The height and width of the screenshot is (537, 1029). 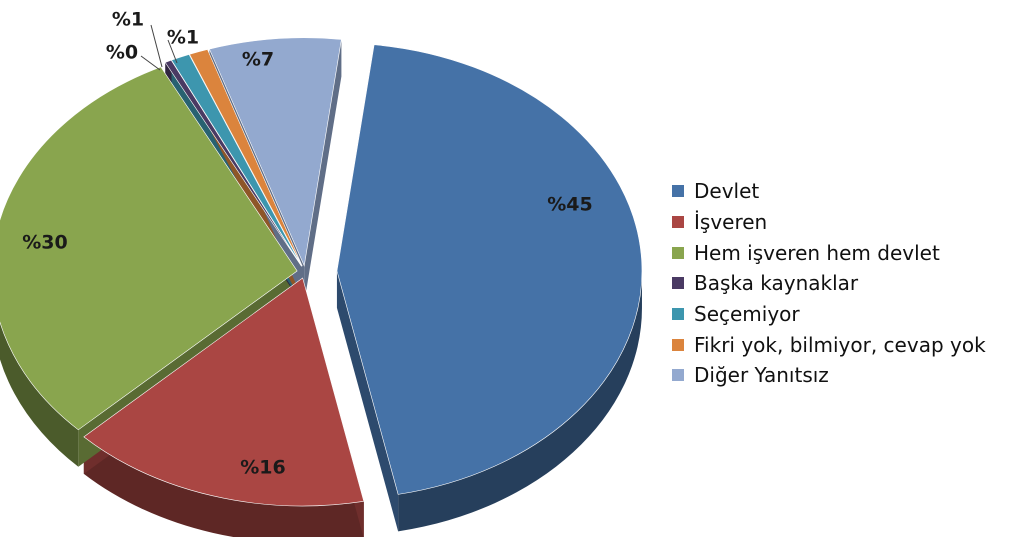 What do you see at coordinates (761, 375) in the screenshot?
I see `legend-label: Diğer Yanıtsız` at bounding box center [761, 375].